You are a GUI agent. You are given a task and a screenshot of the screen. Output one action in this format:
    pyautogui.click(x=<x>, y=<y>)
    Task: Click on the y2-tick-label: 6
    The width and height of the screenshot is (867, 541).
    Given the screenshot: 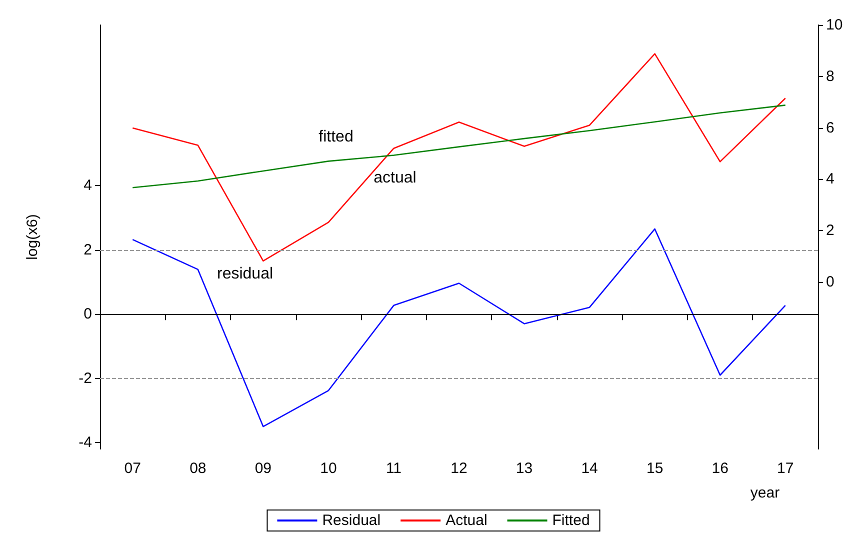 What is the action you would take?
    pyautogui.click(x=830, y=127)
    